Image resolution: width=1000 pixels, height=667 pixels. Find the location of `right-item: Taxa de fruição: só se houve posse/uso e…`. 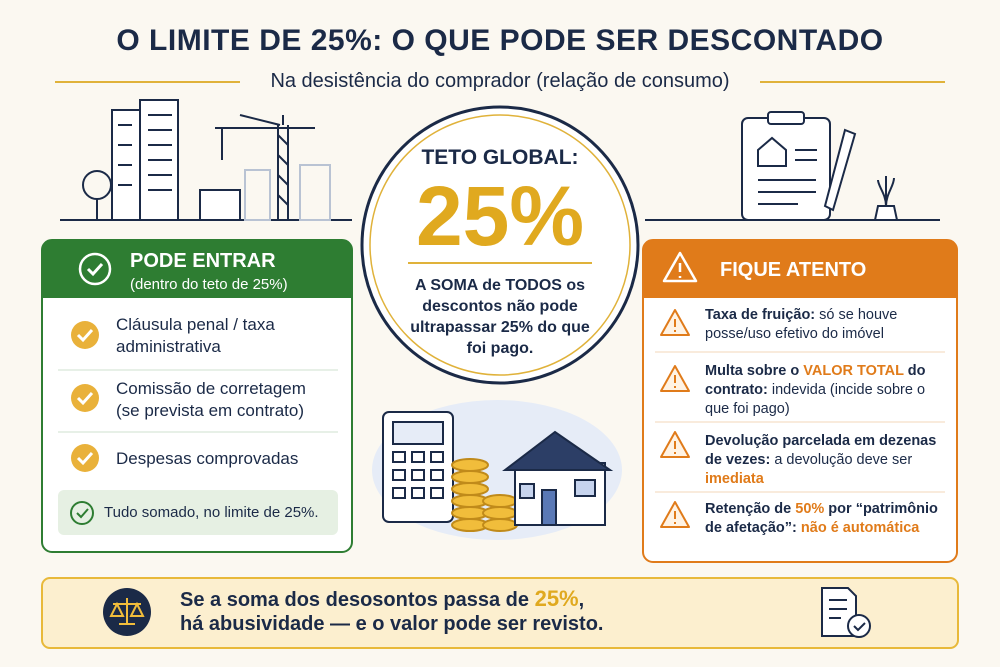

right-item: Taxa de fruição: só se houve posse/uso e… is located at coordinates (824, 325).